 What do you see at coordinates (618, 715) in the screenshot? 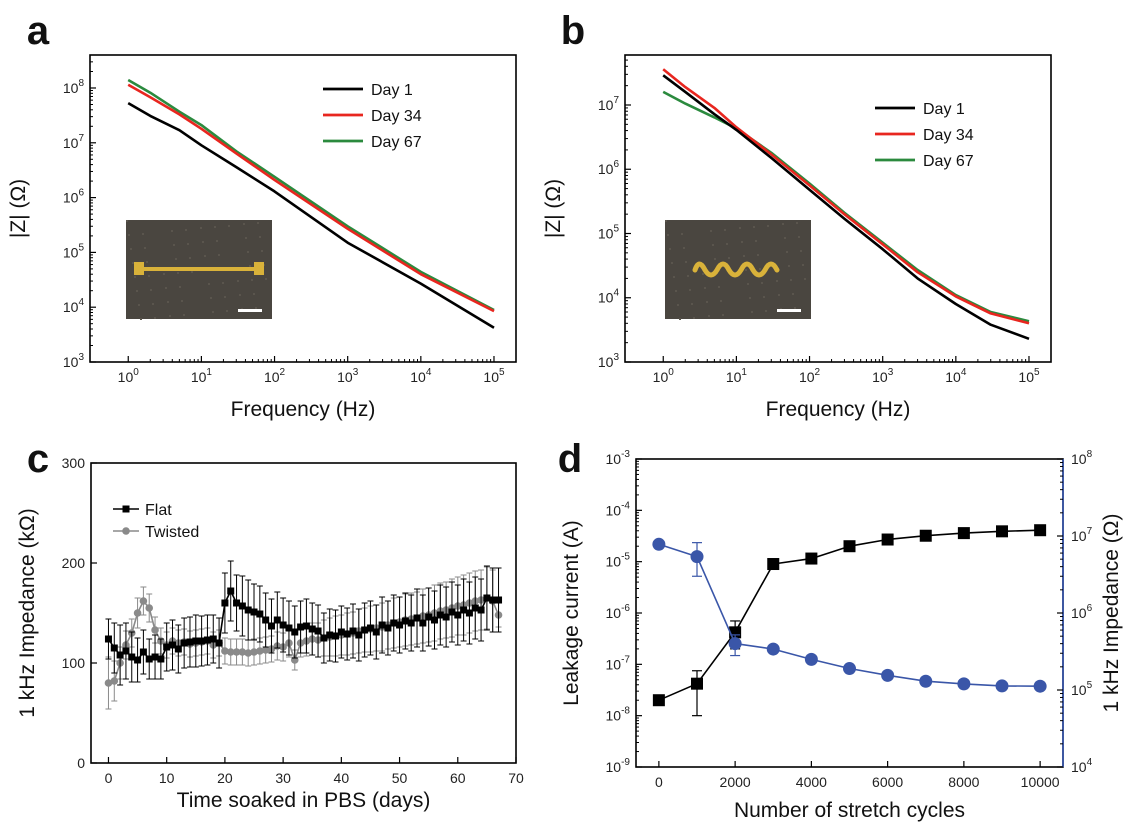
I see `y-tick-label: 10⁻⁸` at bounding box center [618, 715].